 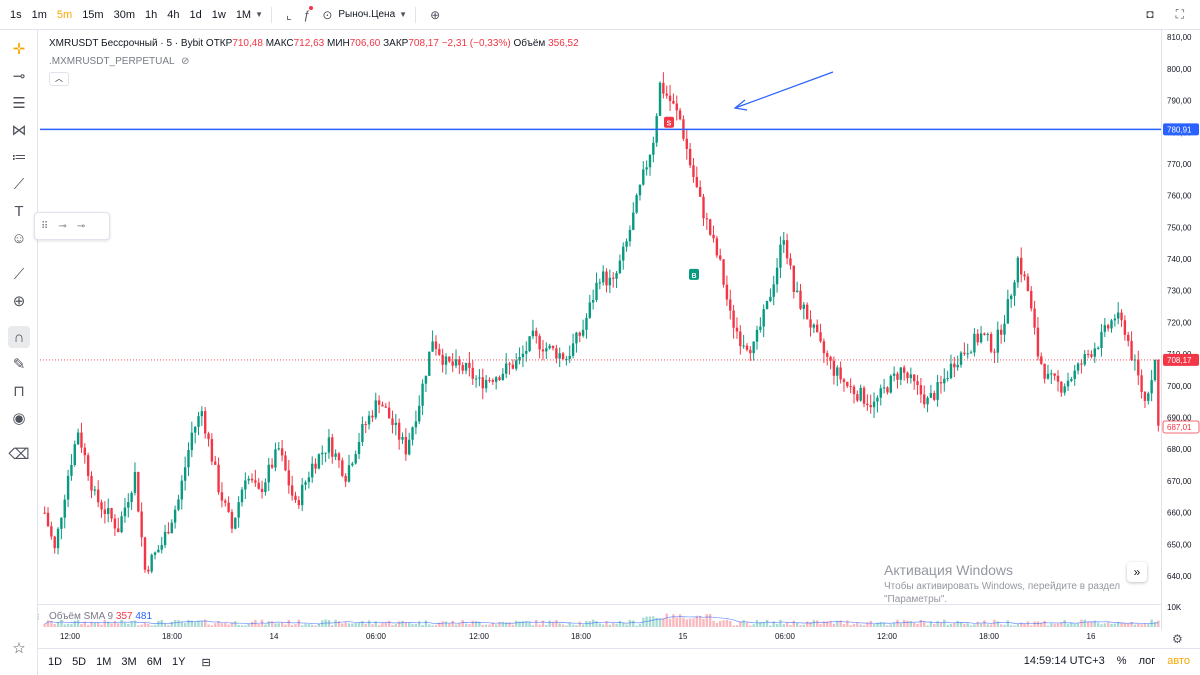 I want to click on chevron-down-icon: ▼, so click(x=403, y=14).